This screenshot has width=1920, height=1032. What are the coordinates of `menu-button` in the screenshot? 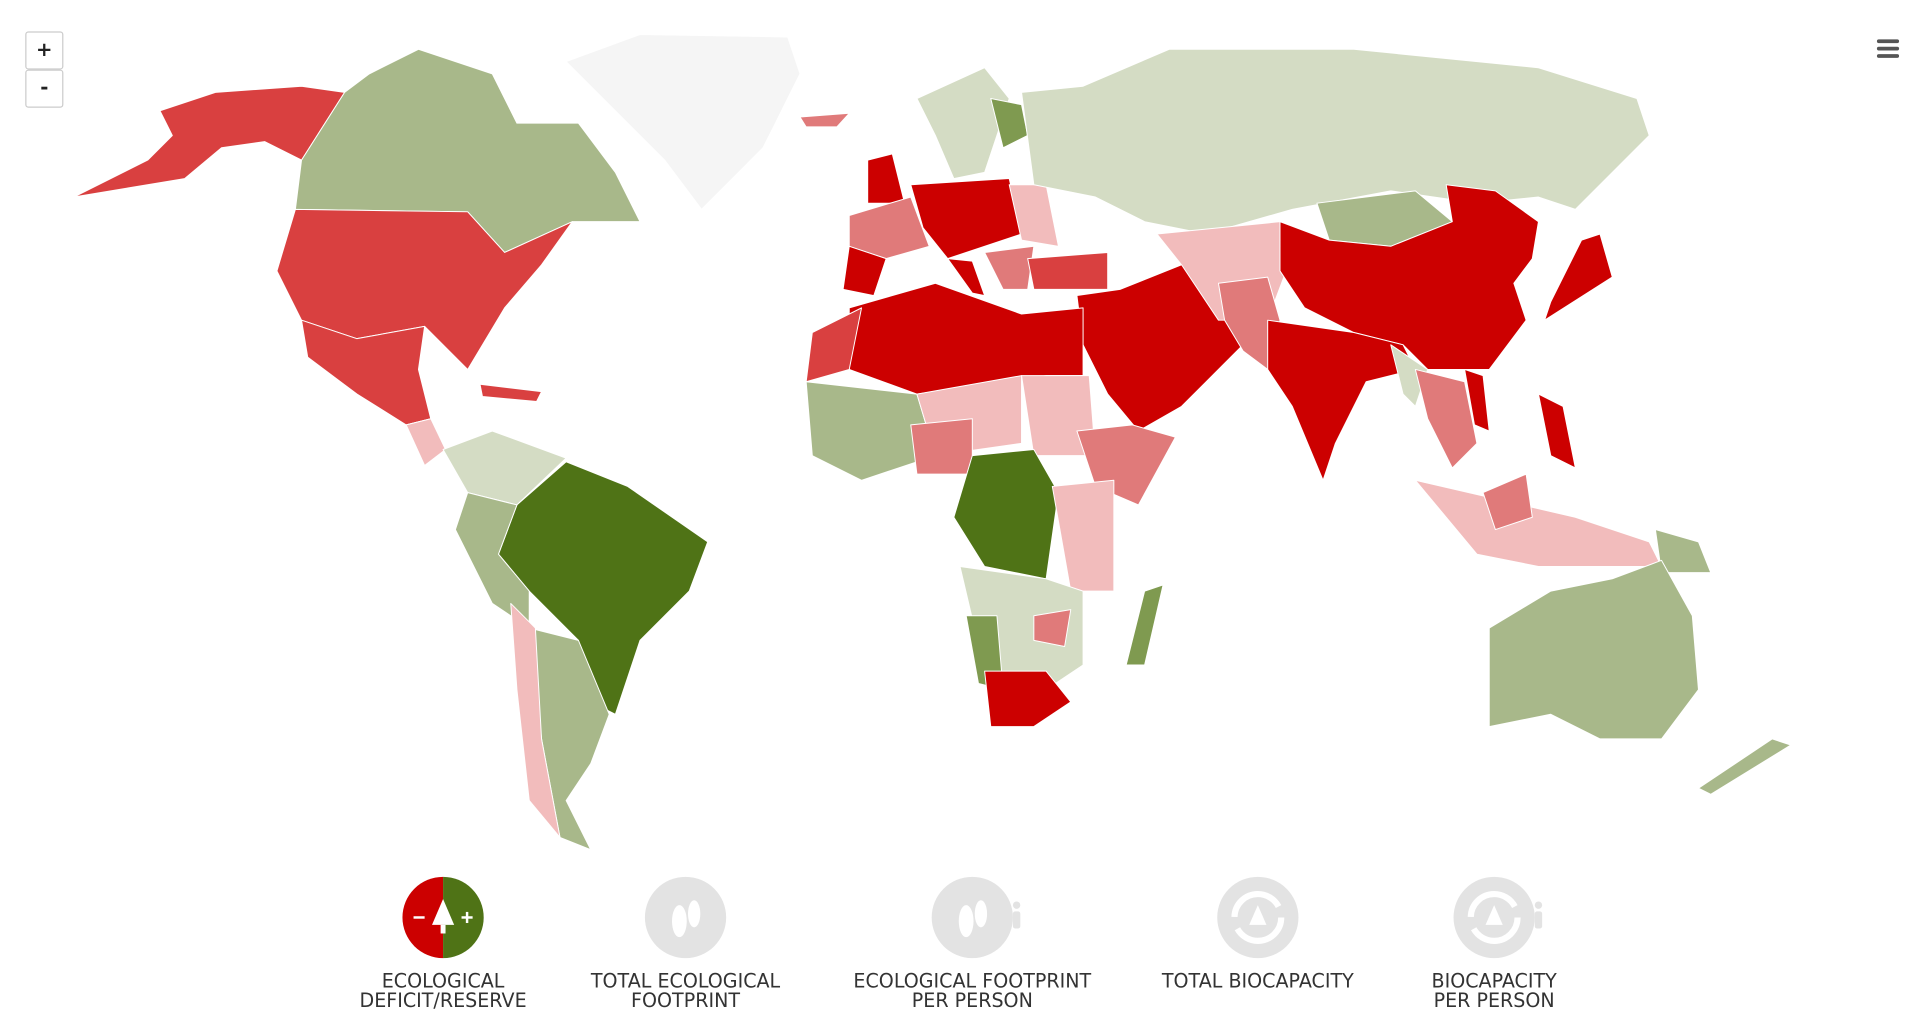 It's located at (1888, 48).